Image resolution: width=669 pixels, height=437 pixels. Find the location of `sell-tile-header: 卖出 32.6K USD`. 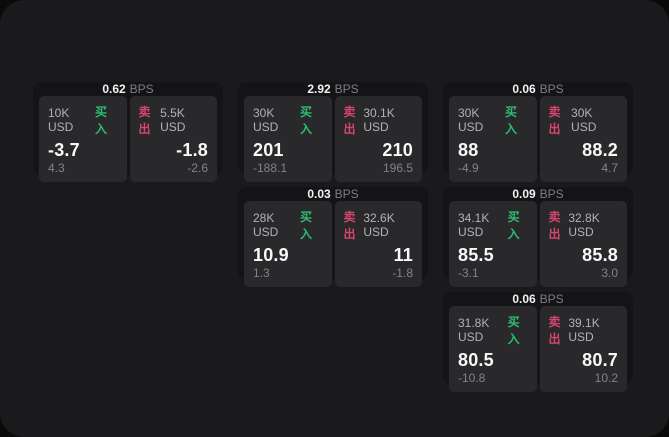

sell-tile-header: 卖出 32.6K USD is located at coordinates (379, 225).